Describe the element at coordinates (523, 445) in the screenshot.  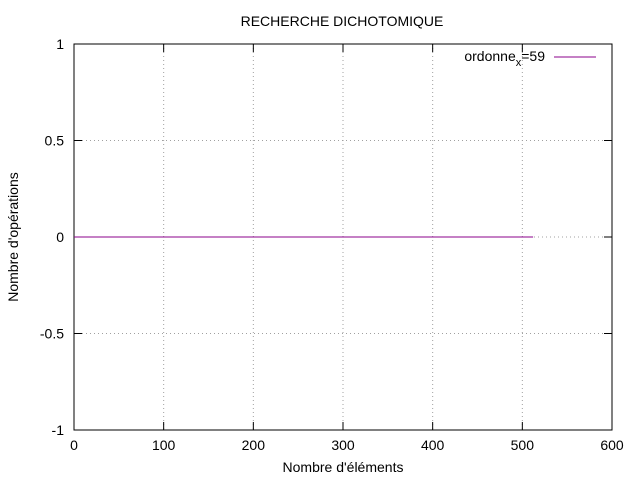
I see `x-tick-label: 500` at that location.